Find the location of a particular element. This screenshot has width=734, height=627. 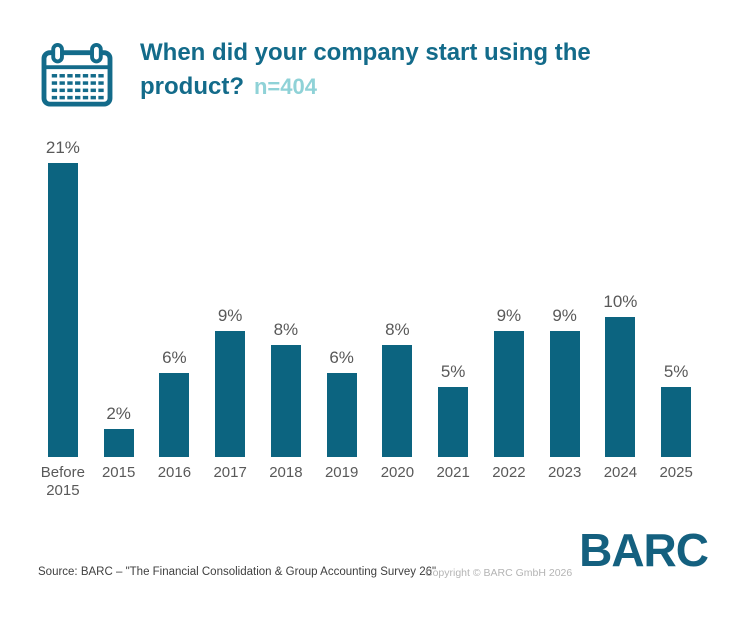

bar-group-2015: 2% 2015 is located at coordinates (119, 317).